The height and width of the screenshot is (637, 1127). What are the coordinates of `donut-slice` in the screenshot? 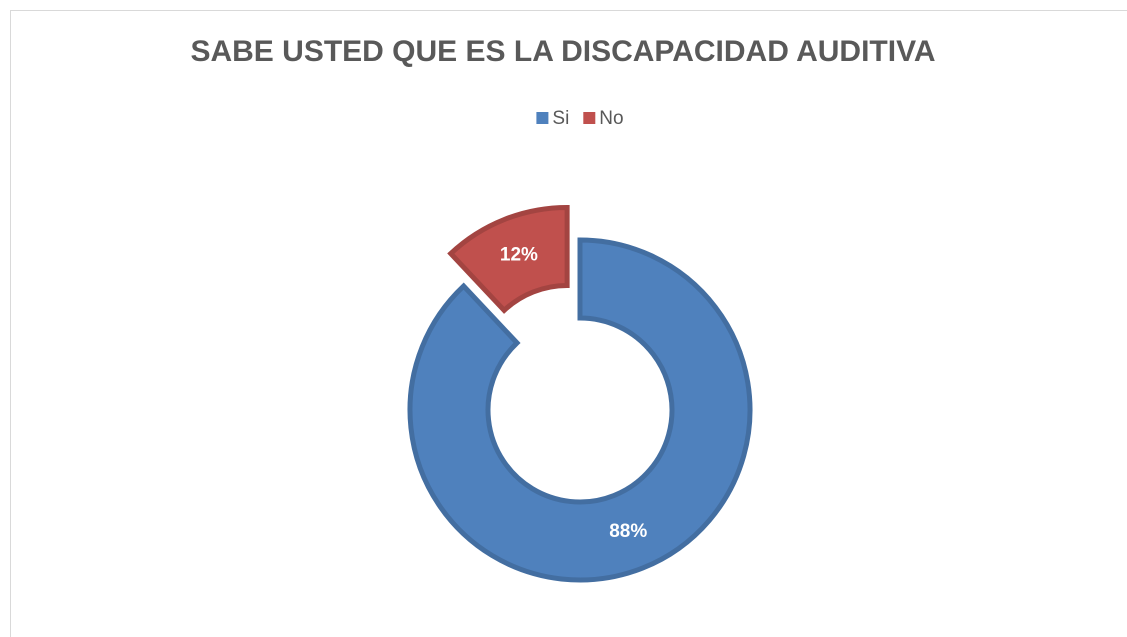 It's located at (508, 259).